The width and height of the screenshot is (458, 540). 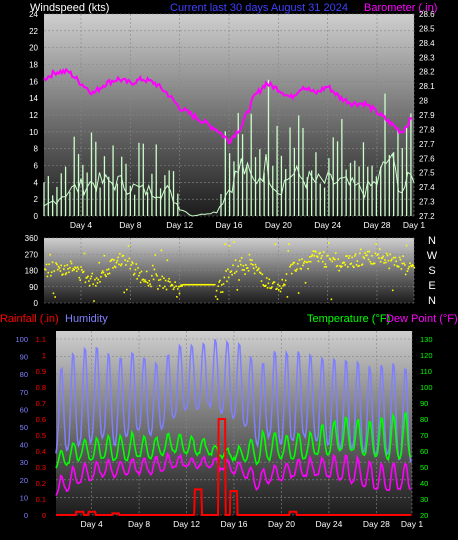 What do you see at coordinates (32, 254) in the screenshot?
I see `direction-tick-label: 270` at bounding box center [32, 254].